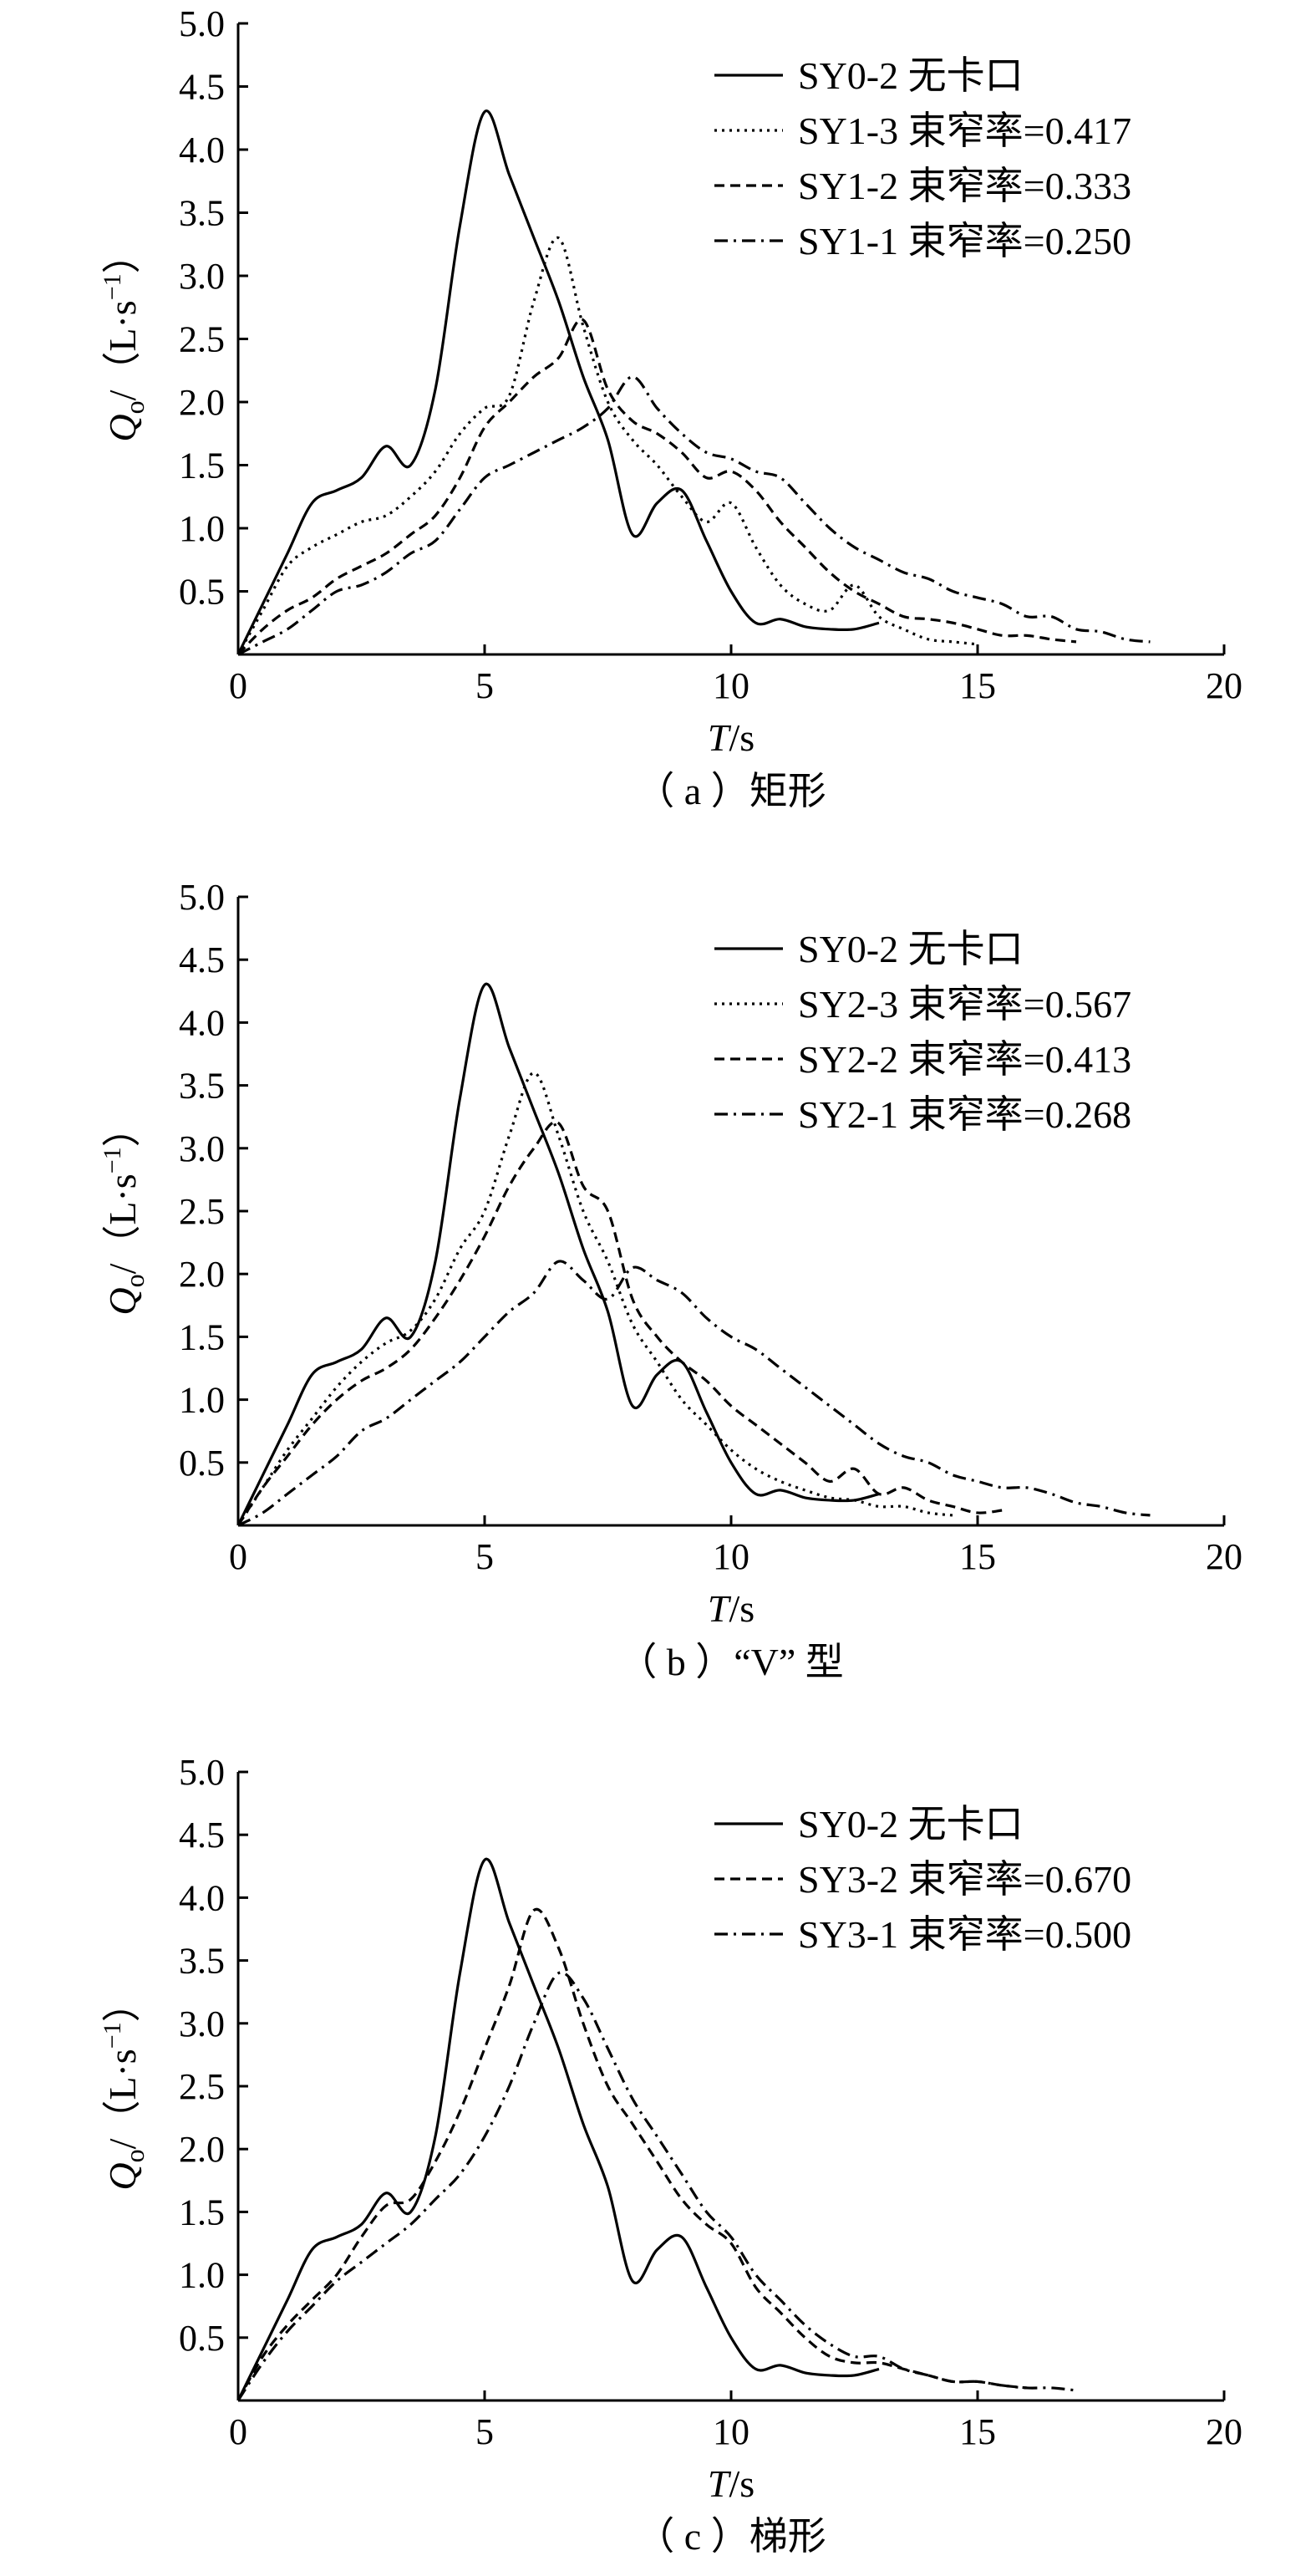 This screenshot has height=2576, width=1316. Describe the element at coordinates (731, 791) in the screenshot. I see `chart-caption: （ a ）矩形` at that location.